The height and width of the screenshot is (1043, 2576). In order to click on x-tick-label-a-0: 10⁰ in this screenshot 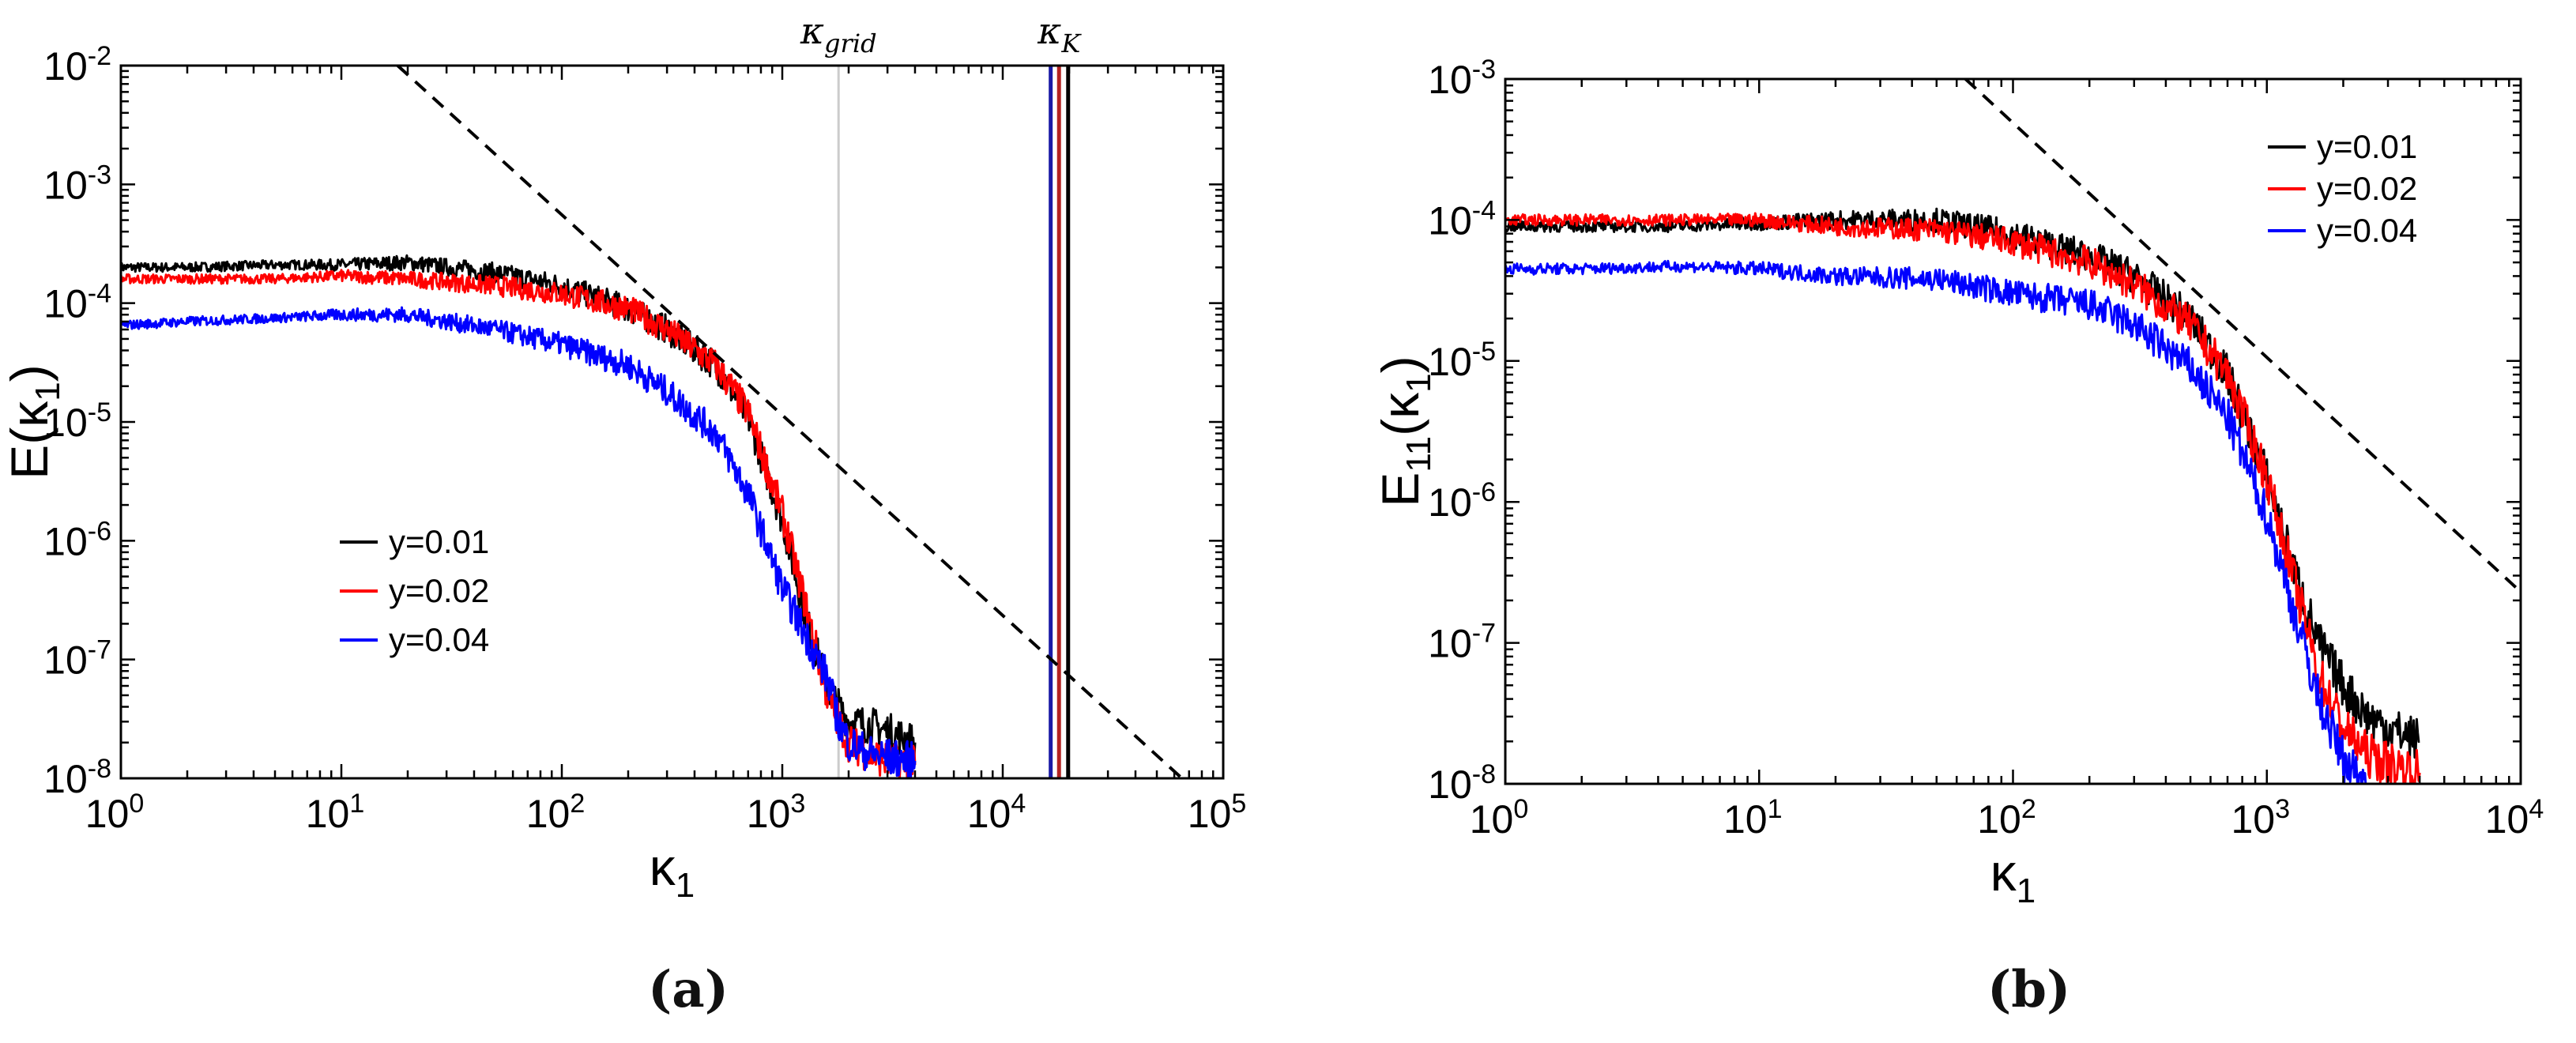, I will do `click(115, 813)`.